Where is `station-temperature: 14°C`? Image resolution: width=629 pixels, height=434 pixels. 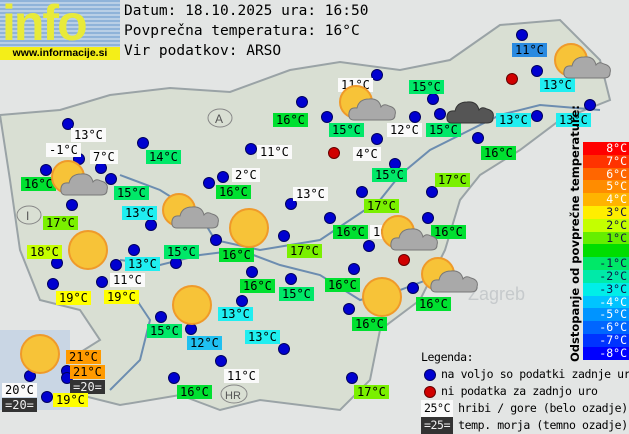 station-temperature: 14°C is located at coordinates (163, 157).